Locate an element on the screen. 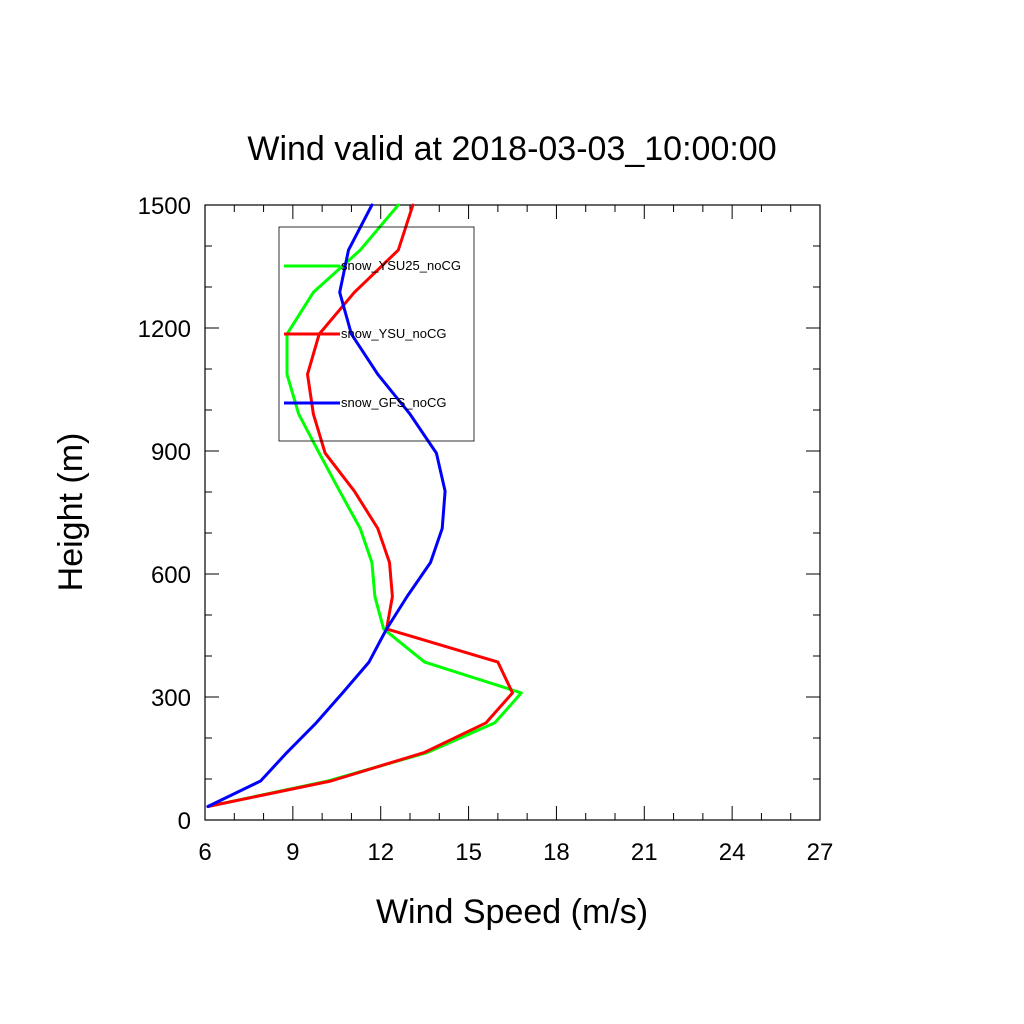 The image size is (1024, 1024). x-tick-label: 6 is located at coordinates (204, 852).